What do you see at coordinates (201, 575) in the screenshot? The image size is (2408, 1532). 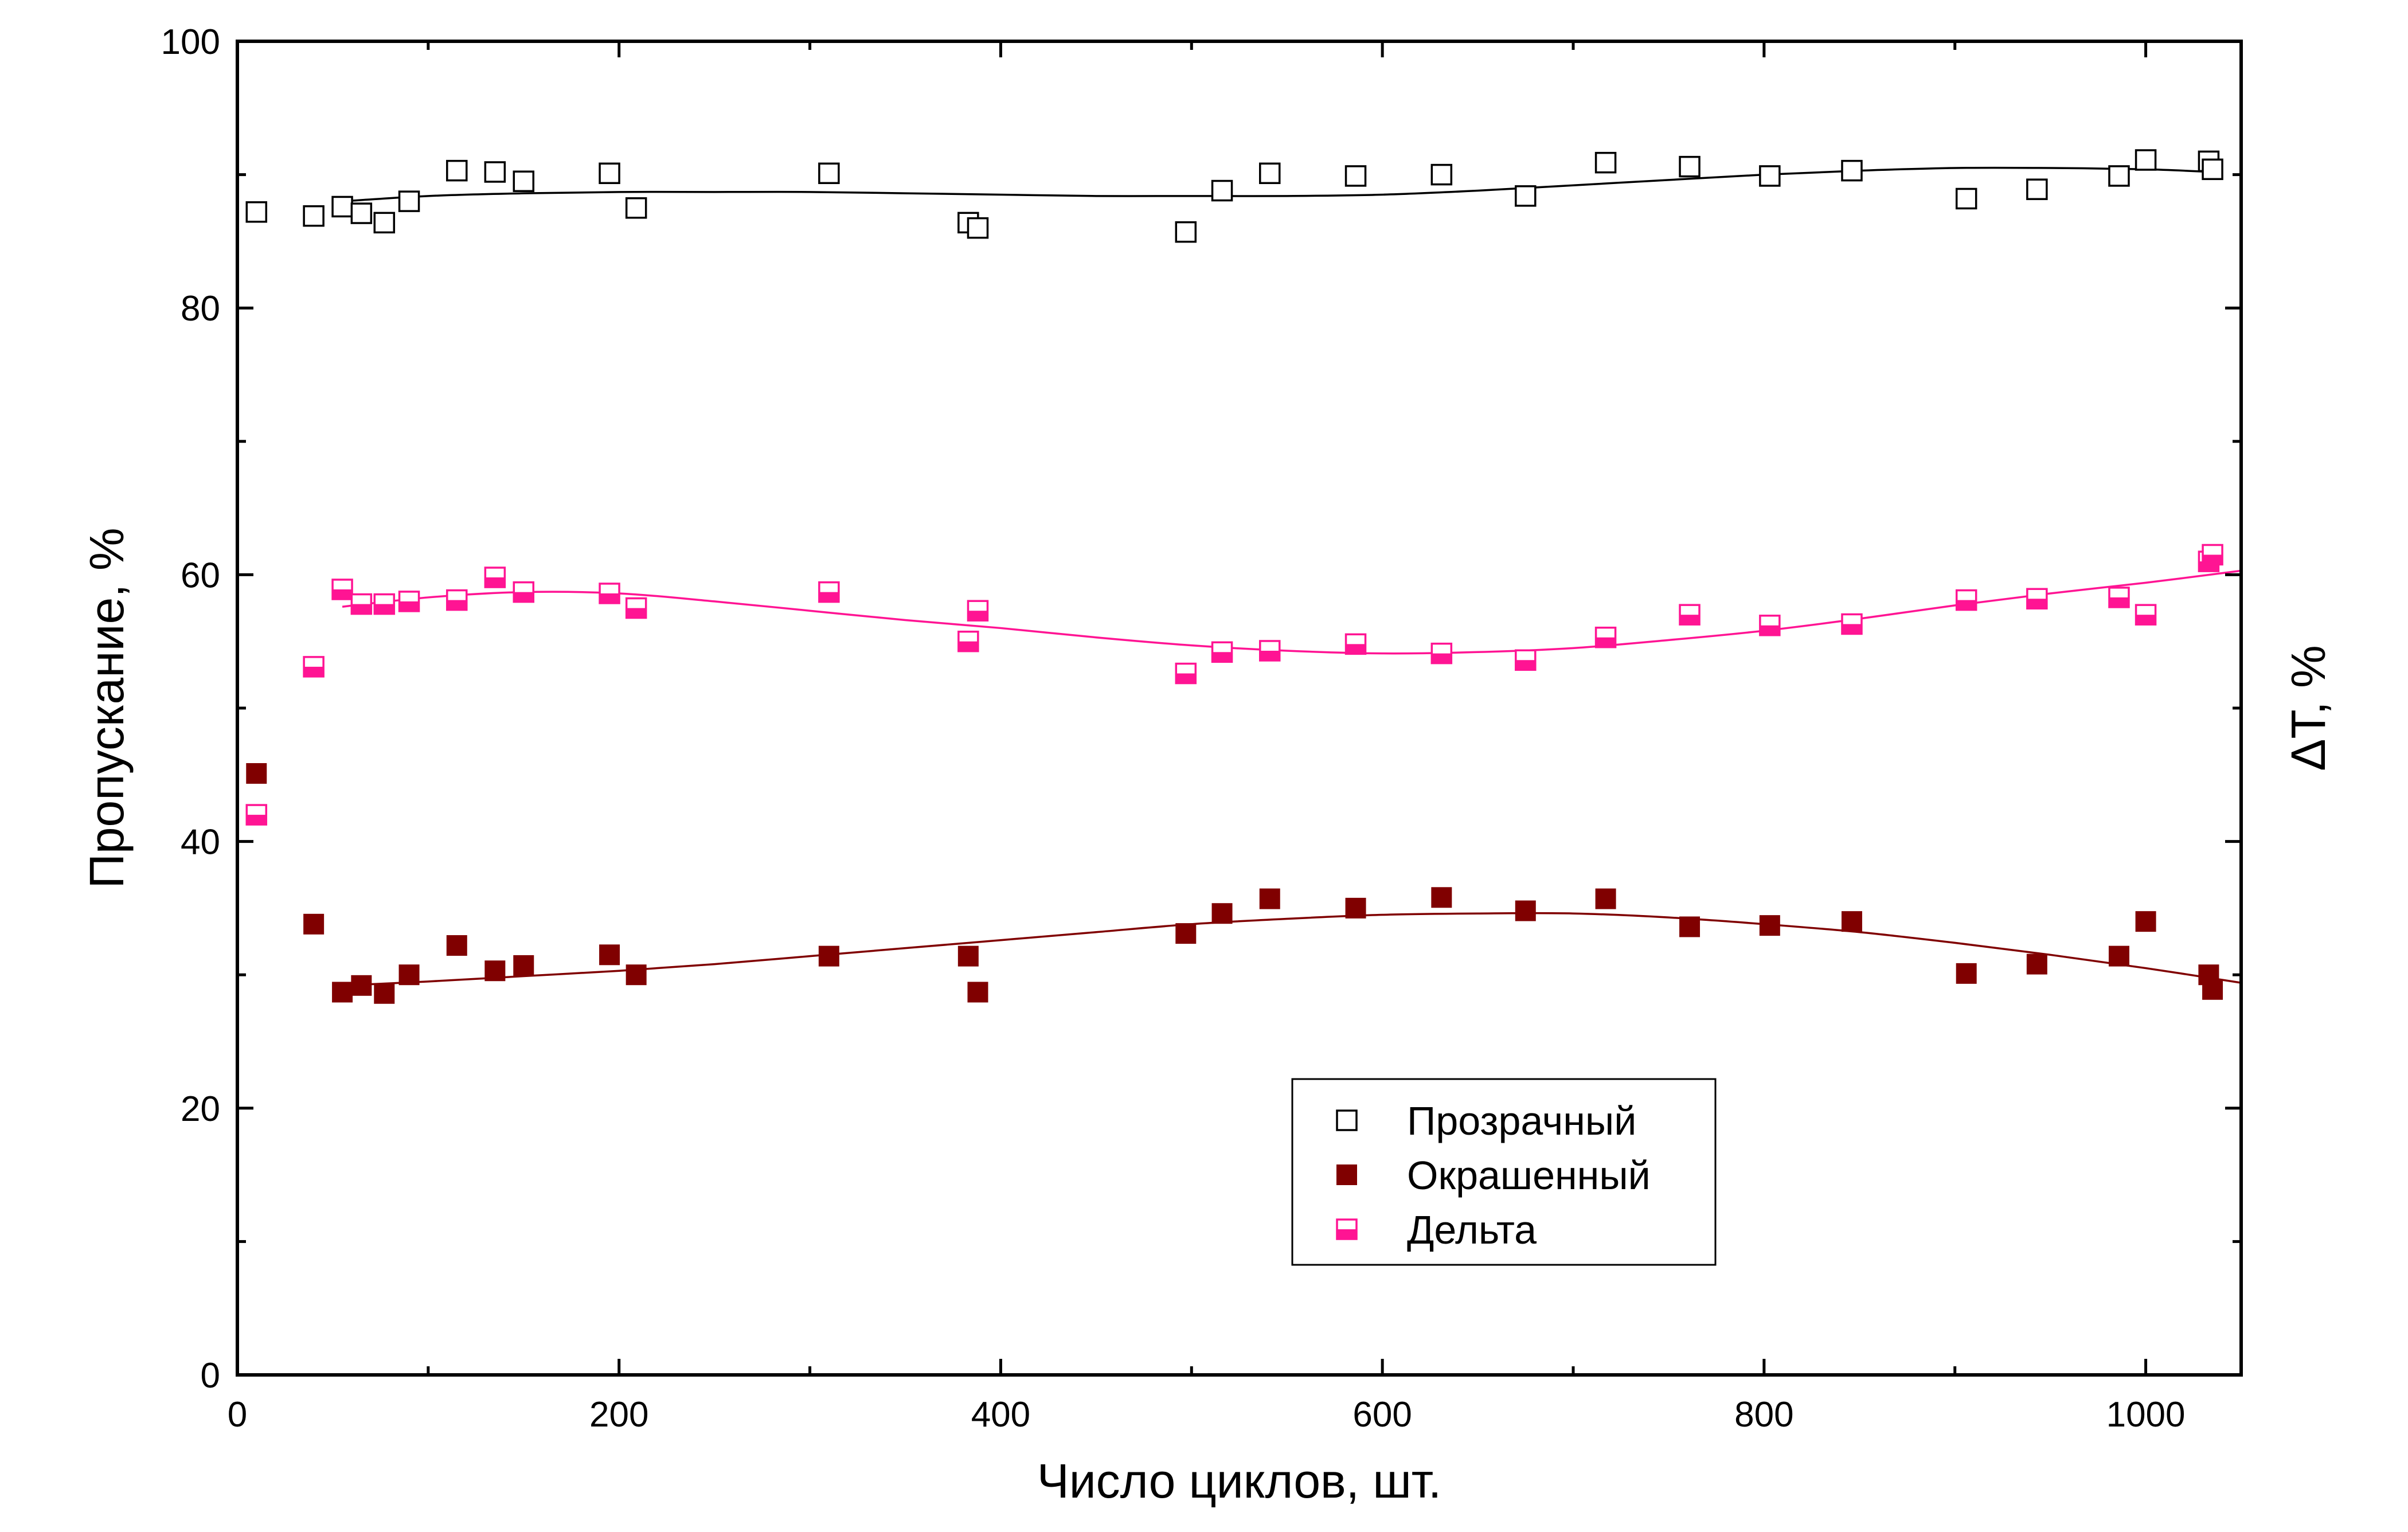 I see `y-tick-label: 60` at bounding box center [201, 575].